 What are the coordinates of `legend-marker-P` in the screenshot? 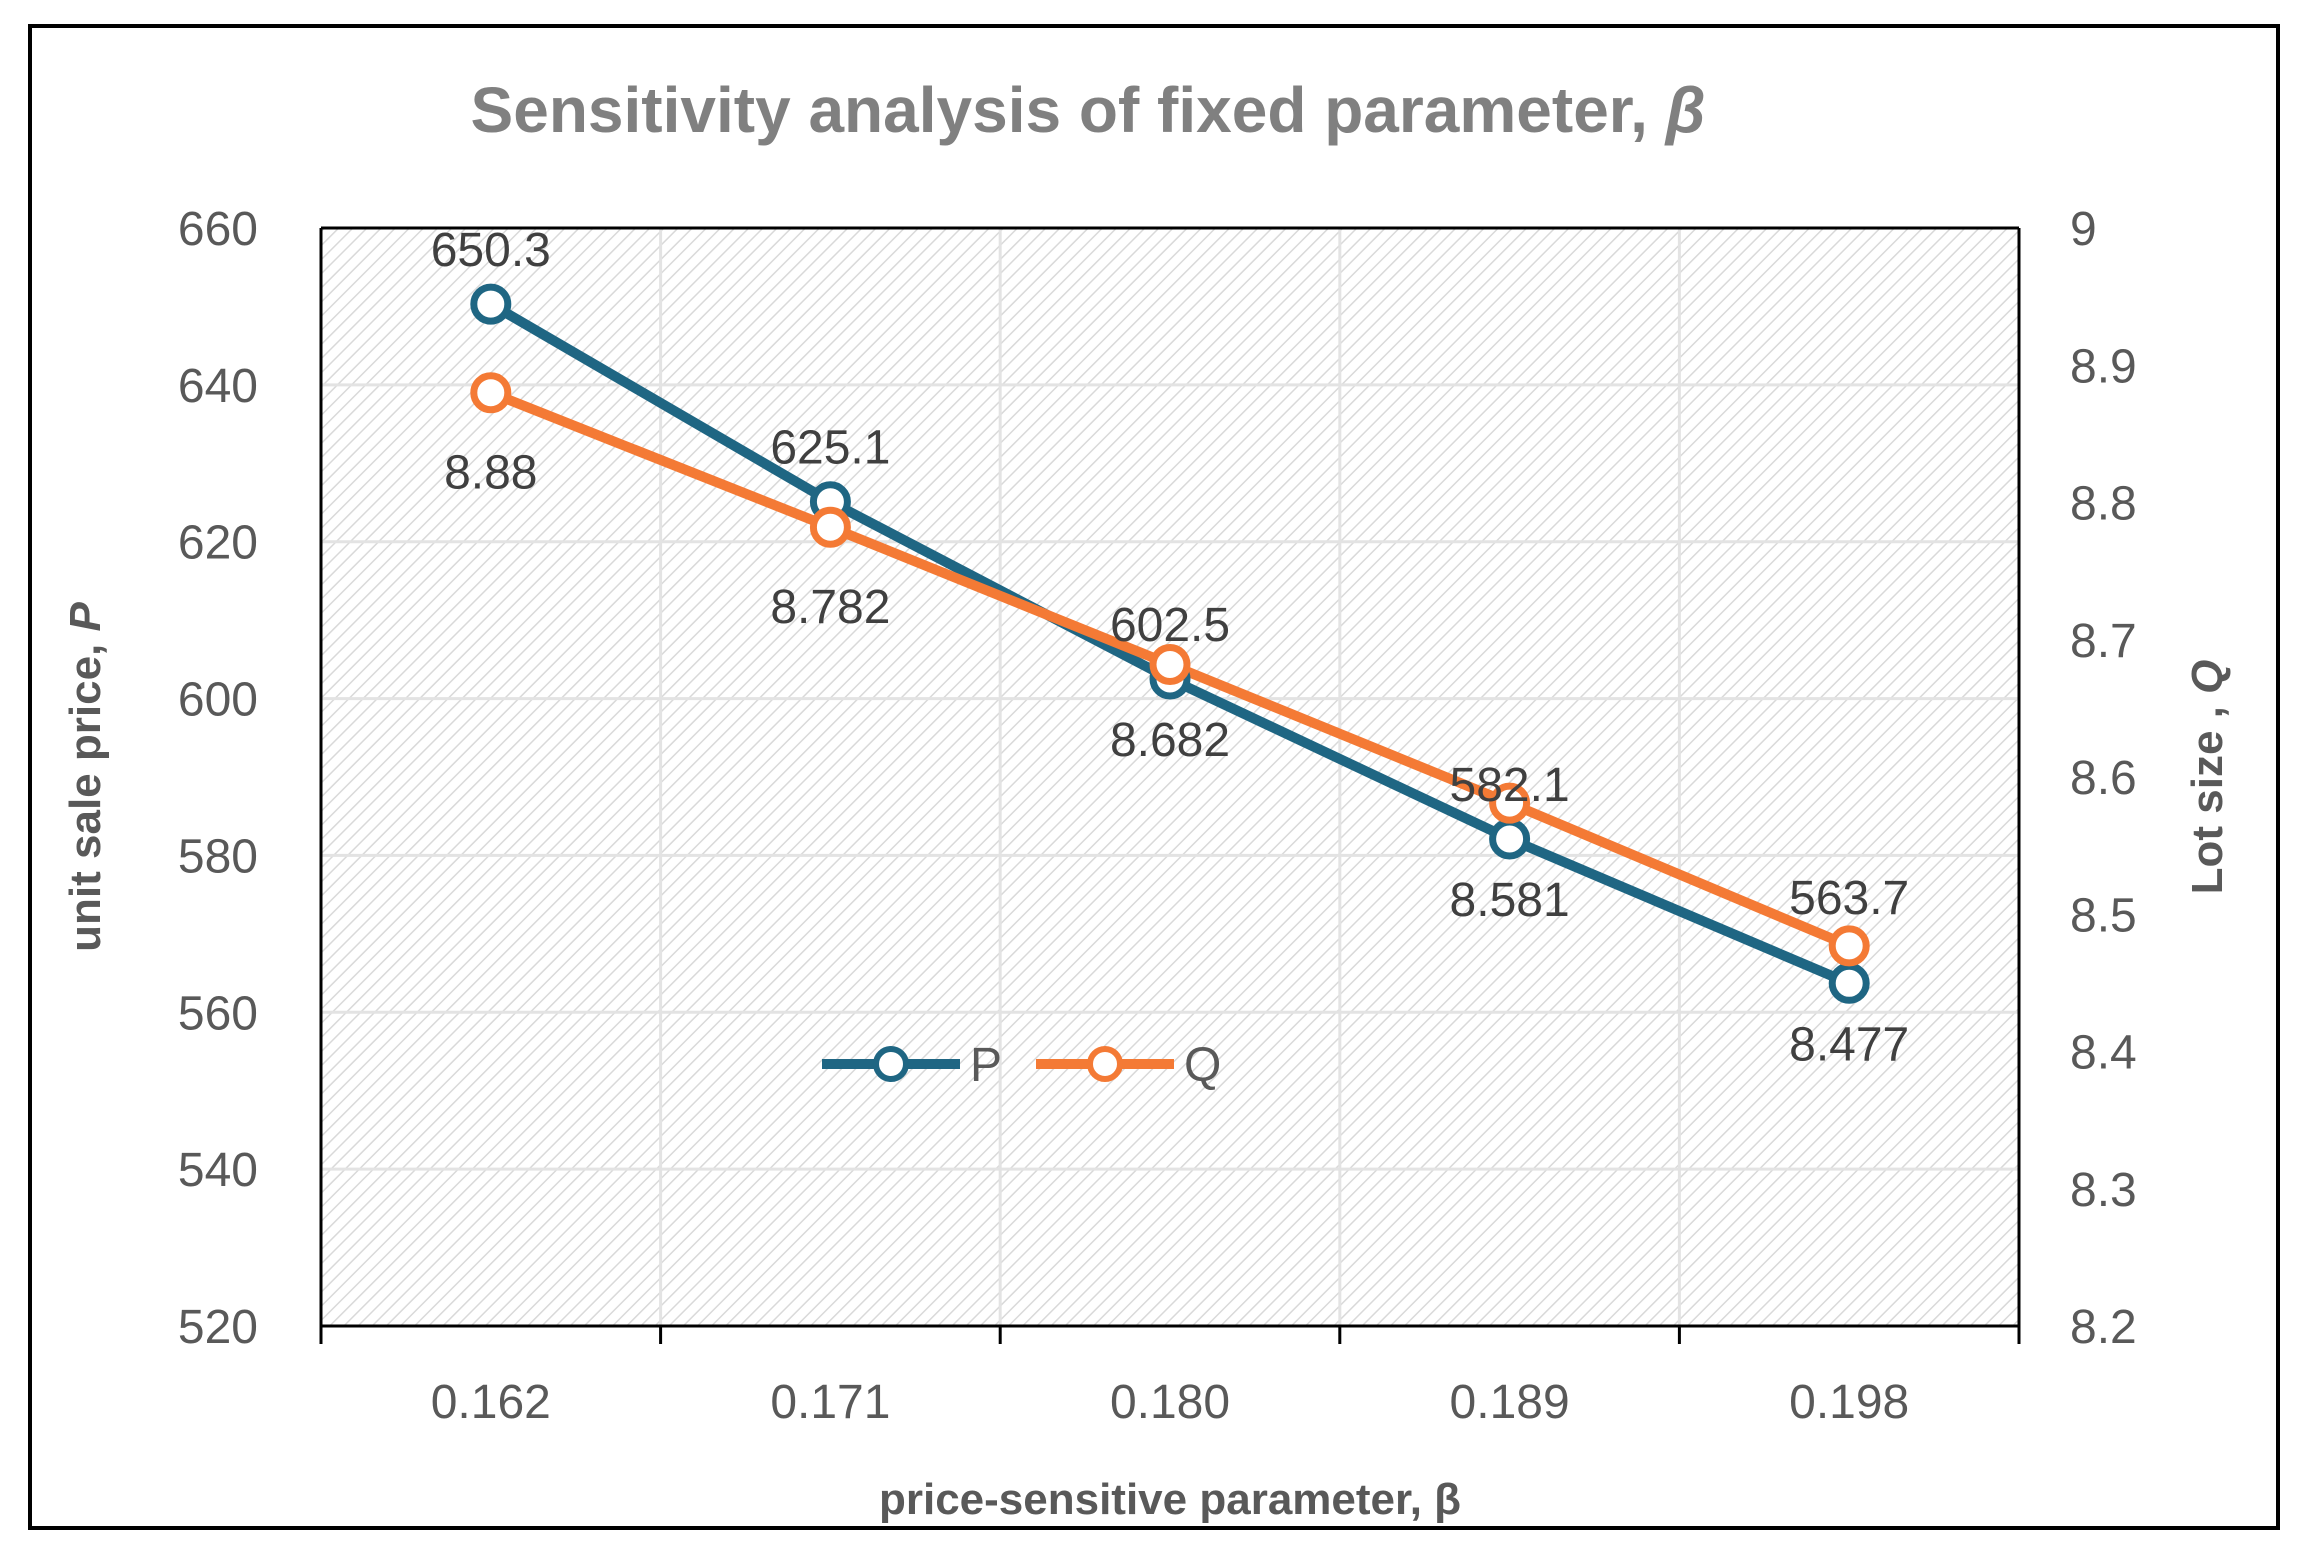 It's located at (891, 1064).